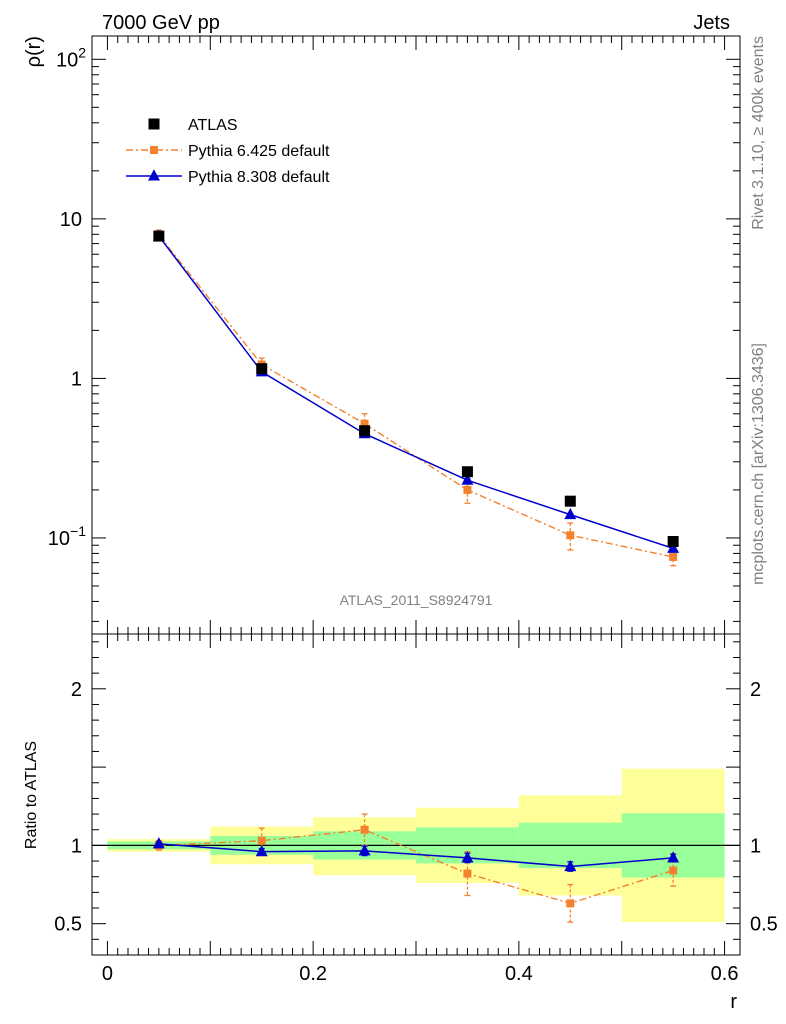 Image resolution: width=786 pixels, height=1024 pixels. I want to click on main-y-tick-label: 10², so click(71, 57).